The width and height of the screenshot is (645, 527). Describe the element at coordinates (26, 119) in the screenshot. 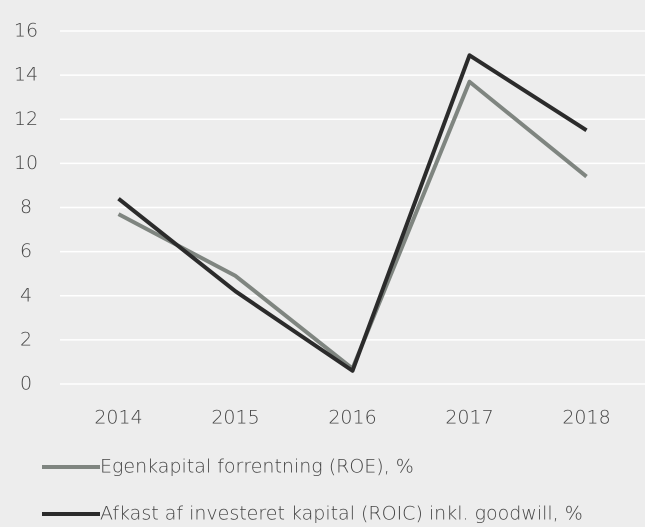

I see `y-tick-label: 12` at that location.